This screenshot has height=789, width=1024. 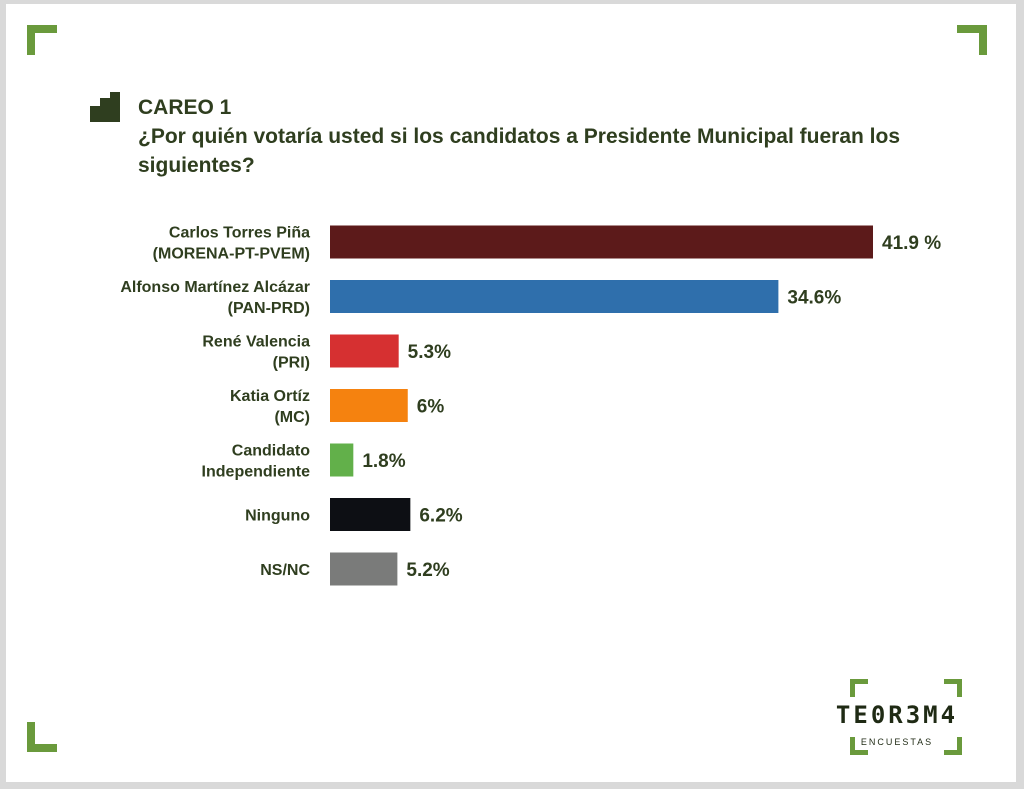 What do you see at coordinates (285, 570) in the screenshot?
I see `category-label-ns-nc: NS/NC` at bounding box center [285, 570].